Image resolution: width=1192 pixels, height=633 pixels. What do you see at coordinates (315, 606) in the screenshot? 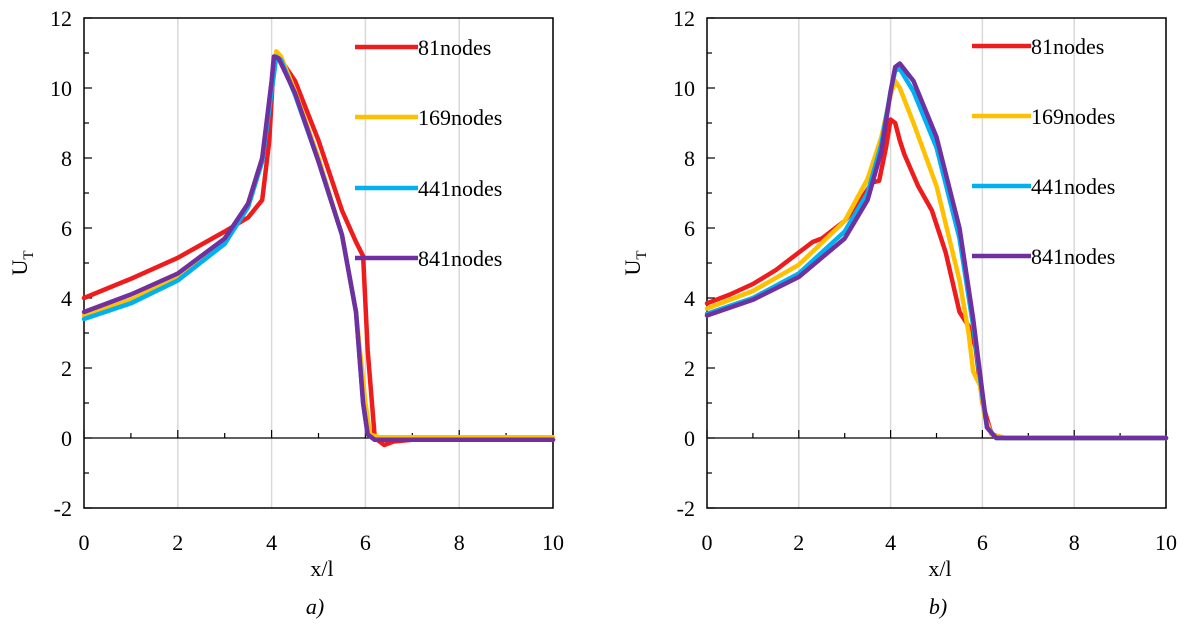
I see `chart-caption: a)` at bounding box center [315, 606].